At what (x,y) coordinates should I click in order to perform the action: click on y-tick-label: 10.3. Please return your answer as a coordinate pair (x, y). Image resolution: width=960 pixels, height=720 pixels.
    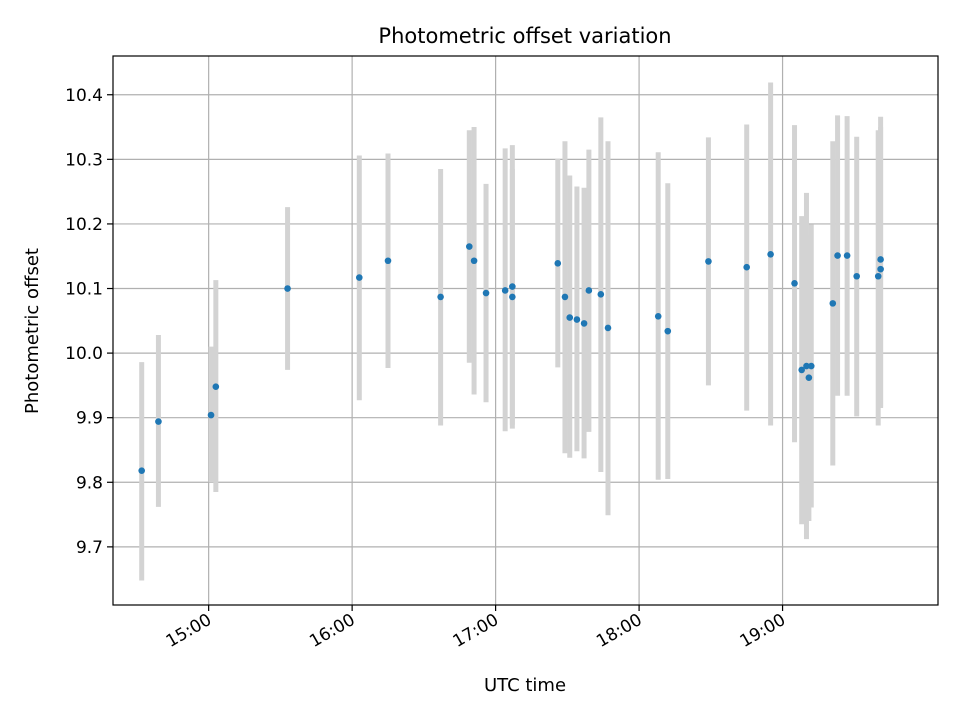
    Looking at the image, I should click on (84, 160).